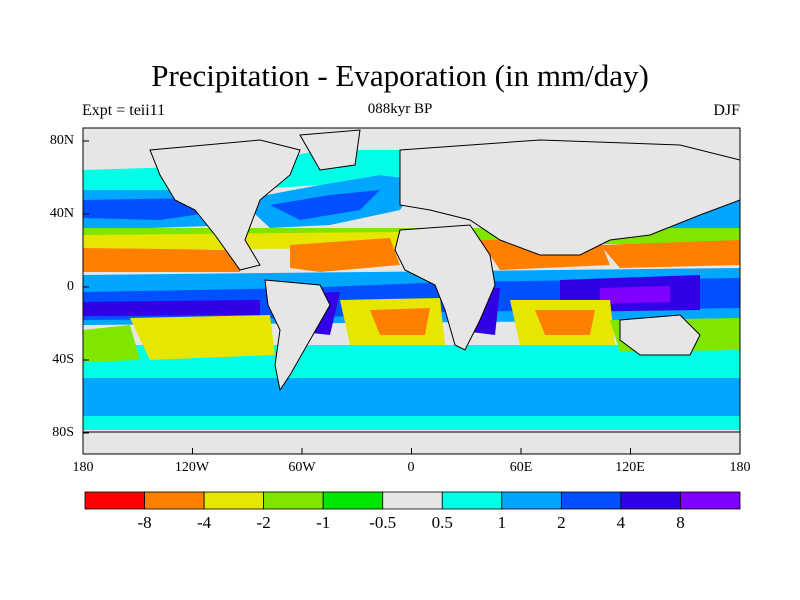 The height and width of the screenshot is (600, 800). Describe the element at coordinates (263, 522) in the screenshot. I see `colorbar-label: -2` at that location.